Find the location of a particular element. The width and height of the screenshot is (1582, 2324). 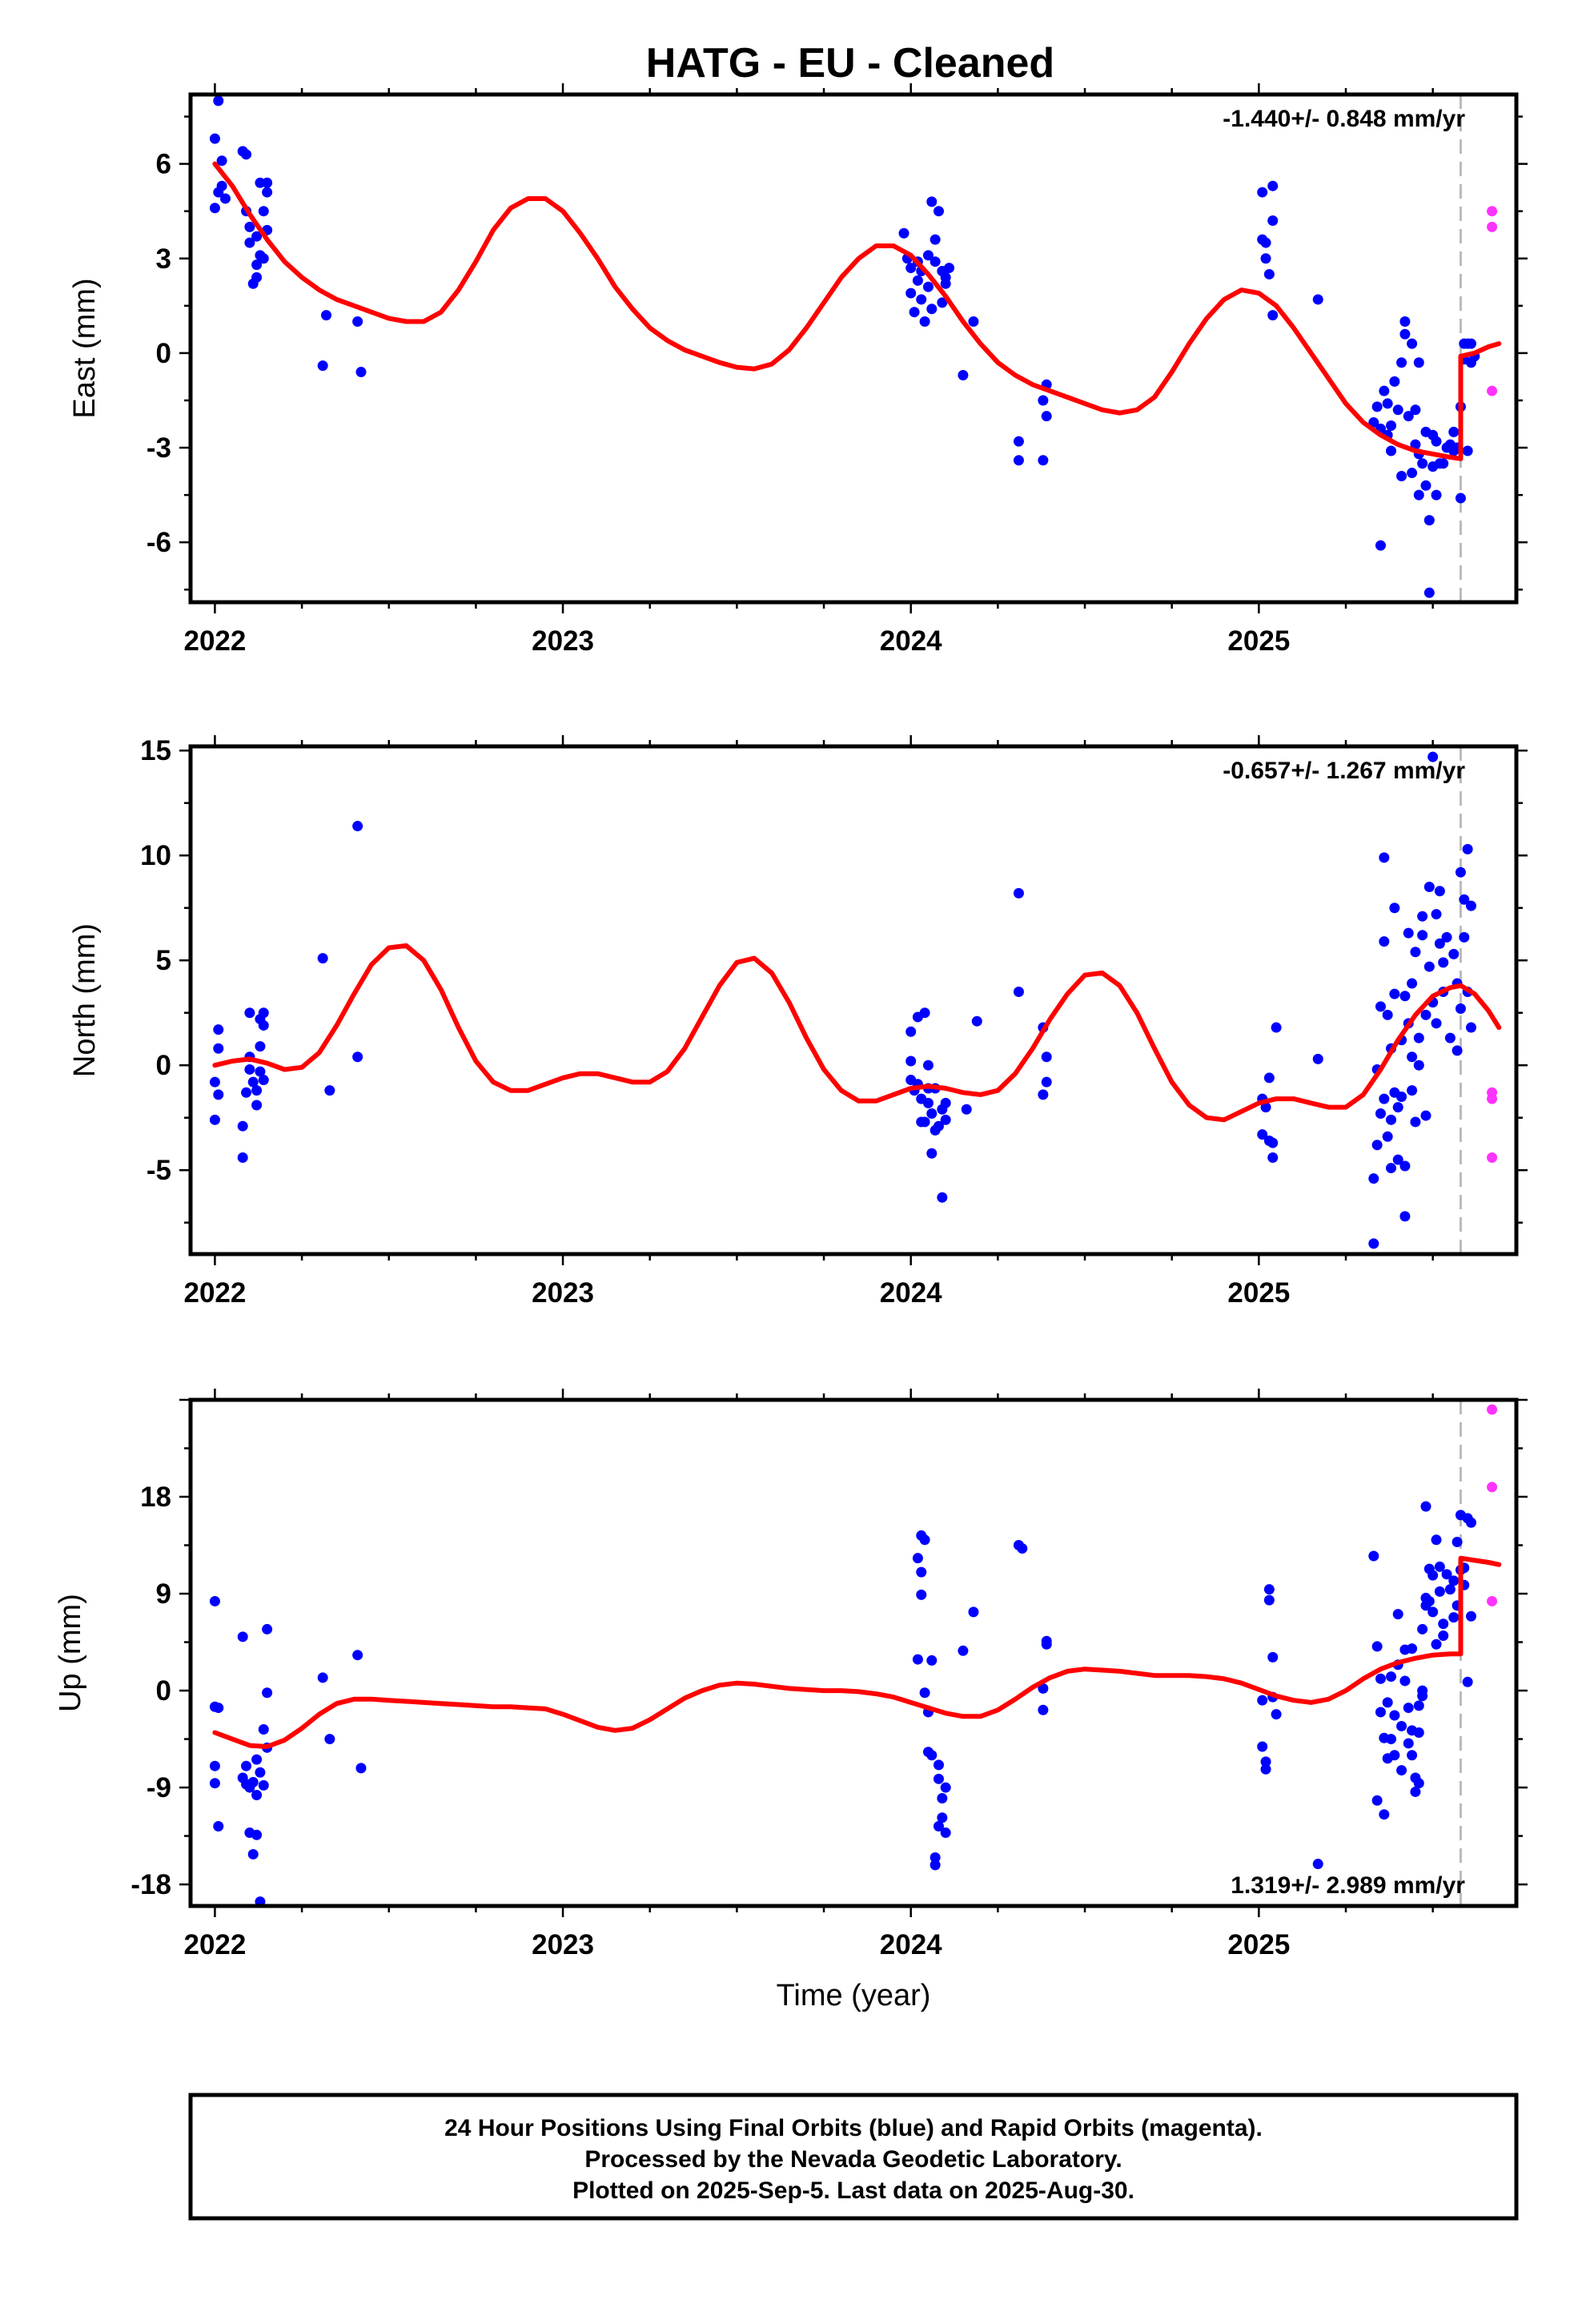

x-tick-label: 2025 is located at coordinates (1258, 1944).